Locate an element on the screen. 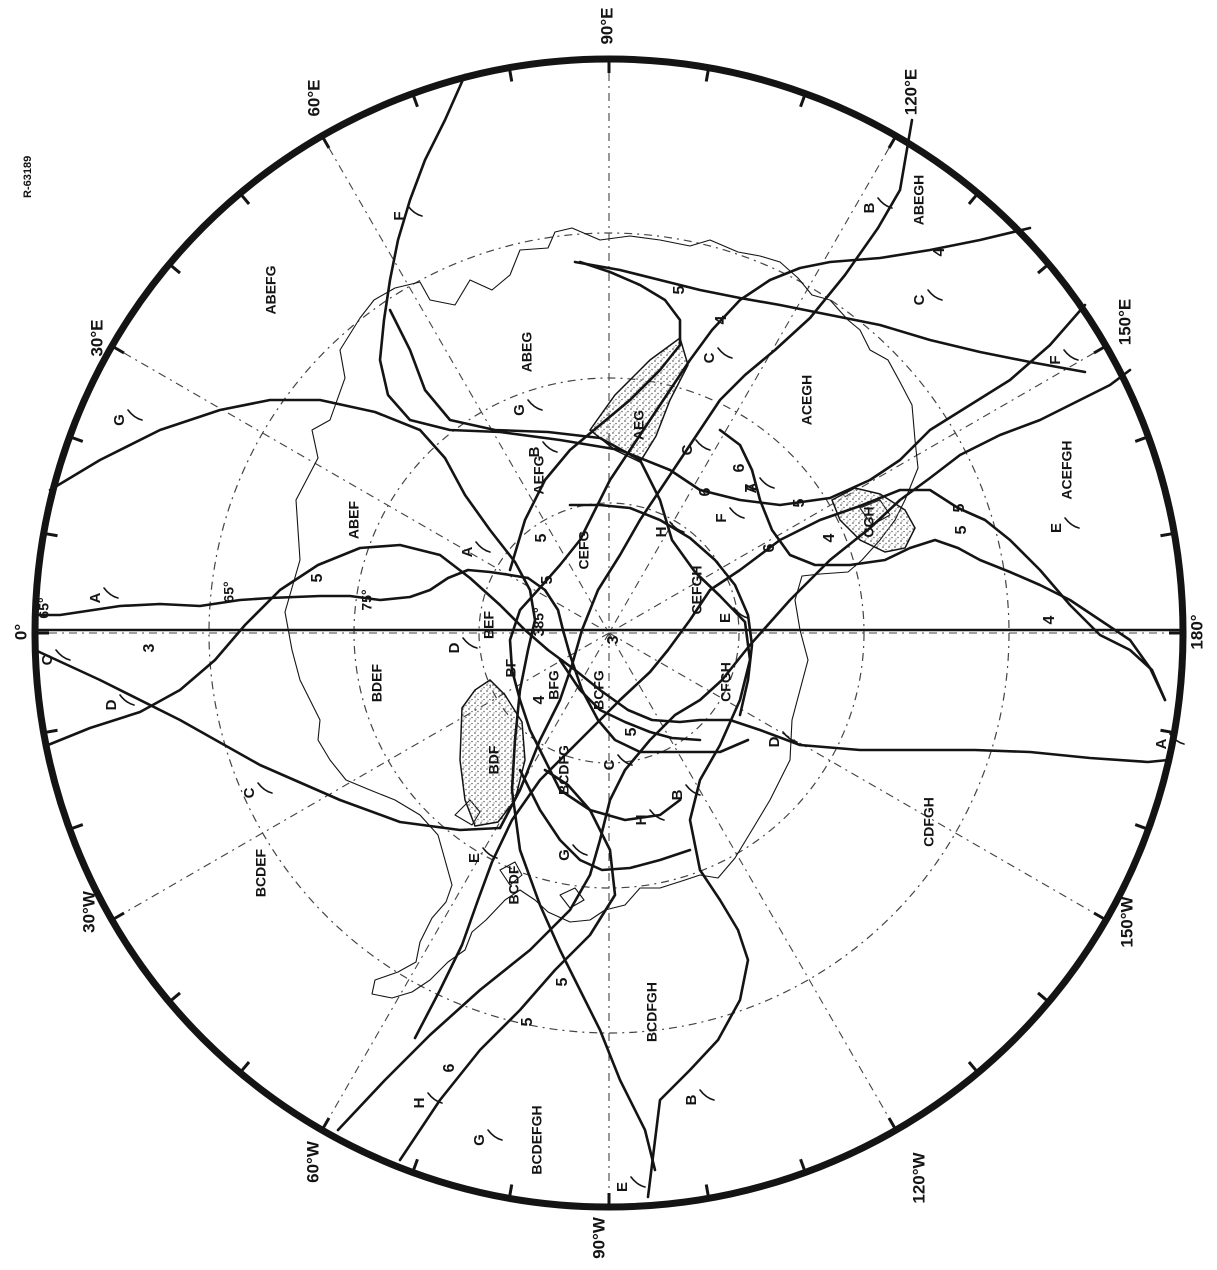  boundary-5-line is located at coordinates (830, 317).